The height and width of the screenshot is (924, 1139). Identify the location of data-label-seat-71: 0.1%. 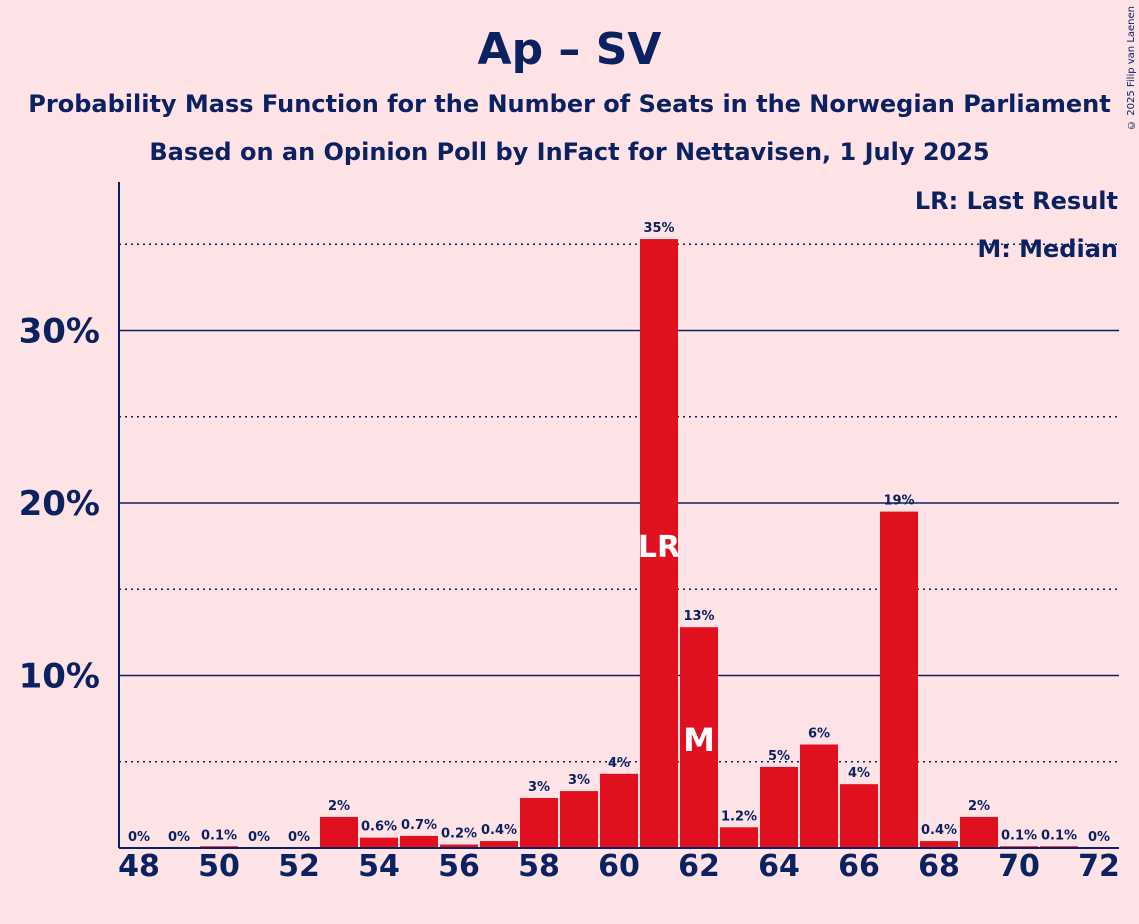
(1059, 835).